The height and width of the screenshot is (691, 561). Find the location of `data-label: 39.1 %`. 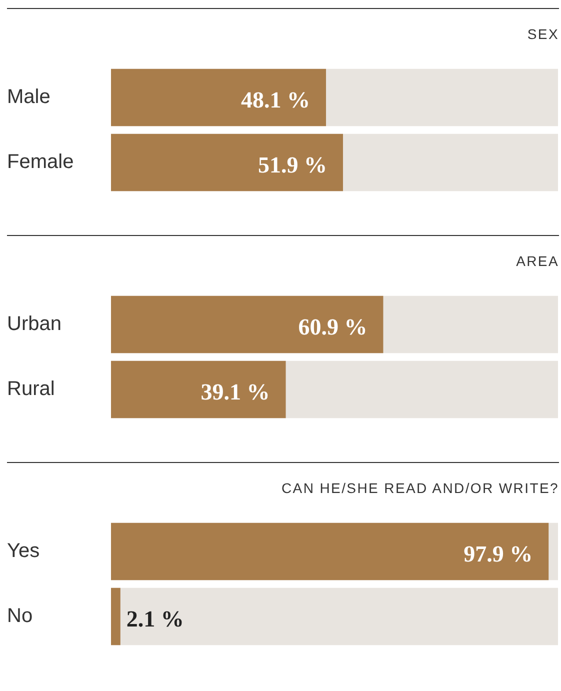

data-label: 39.1 % is located at coordinates (235, 391).